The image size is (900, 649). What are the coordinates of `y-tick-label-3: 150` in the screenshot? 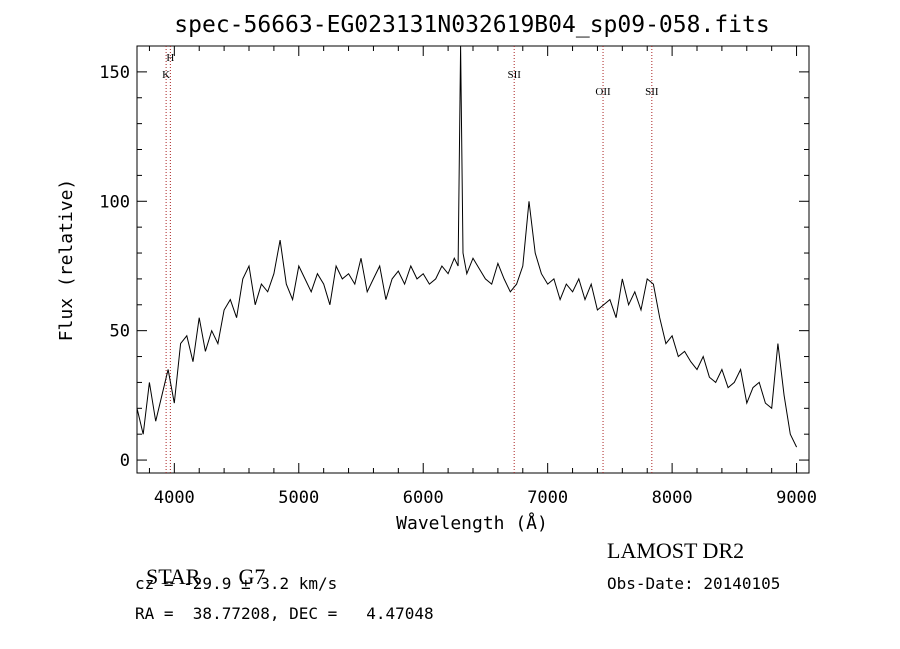 It's located at (114, 73).